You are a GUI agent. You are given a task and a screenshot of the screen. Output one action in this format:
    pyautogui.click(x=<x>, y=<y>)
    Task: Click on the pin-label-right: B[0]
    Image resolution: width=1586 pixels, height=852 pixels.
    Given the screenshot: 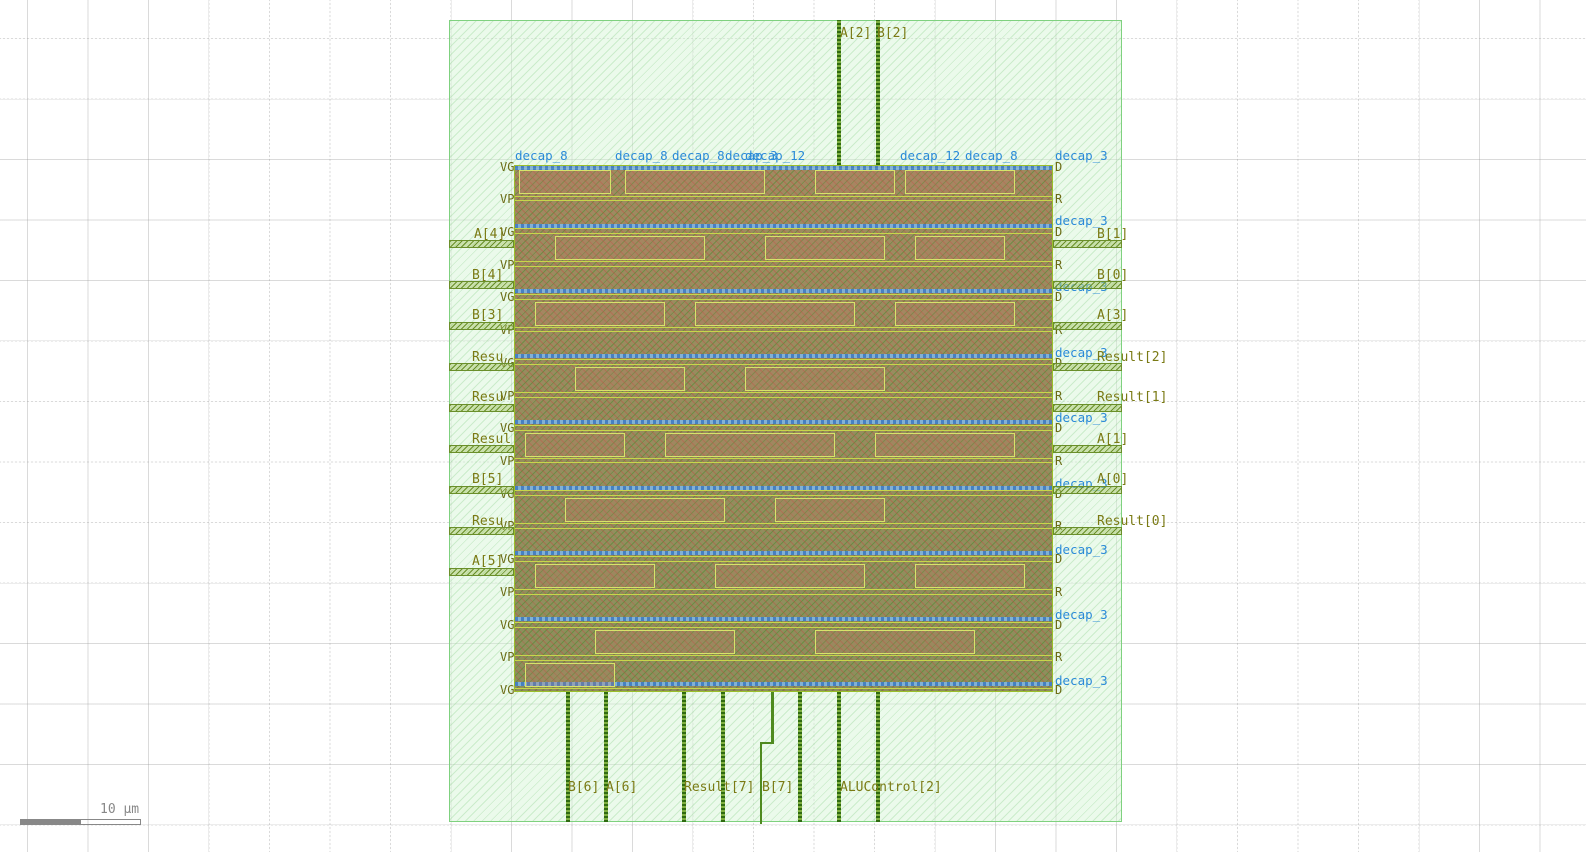 What is the action you would take?
    pyautogui.click(x=1112, y=275)
    